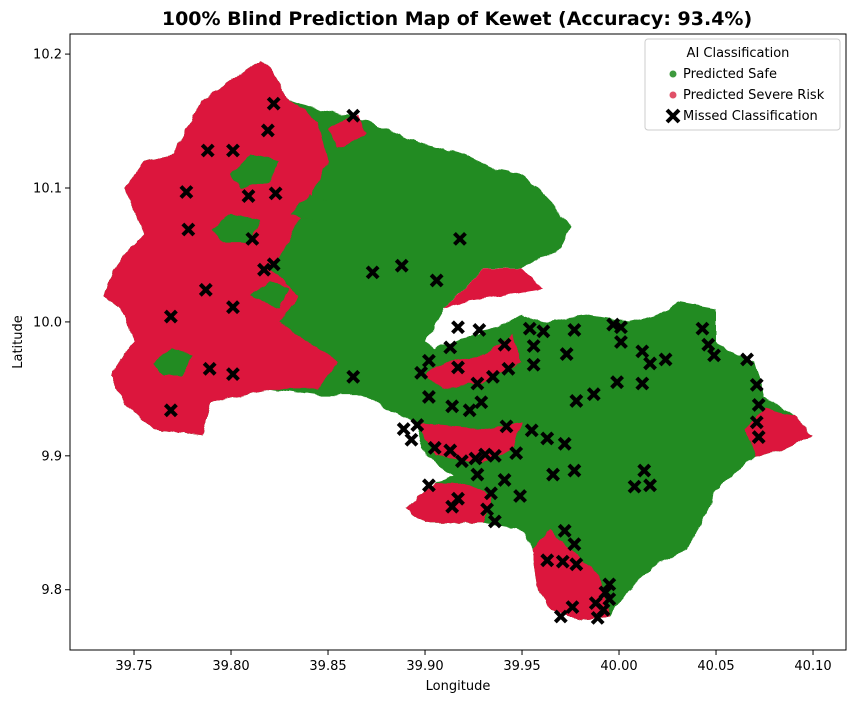 Image resolution: width=855 pixels, height=703 pixels. Describe the element at coordinates (521, 666) in the screenshot. I see `x-tick-label: 39.95` at that location.